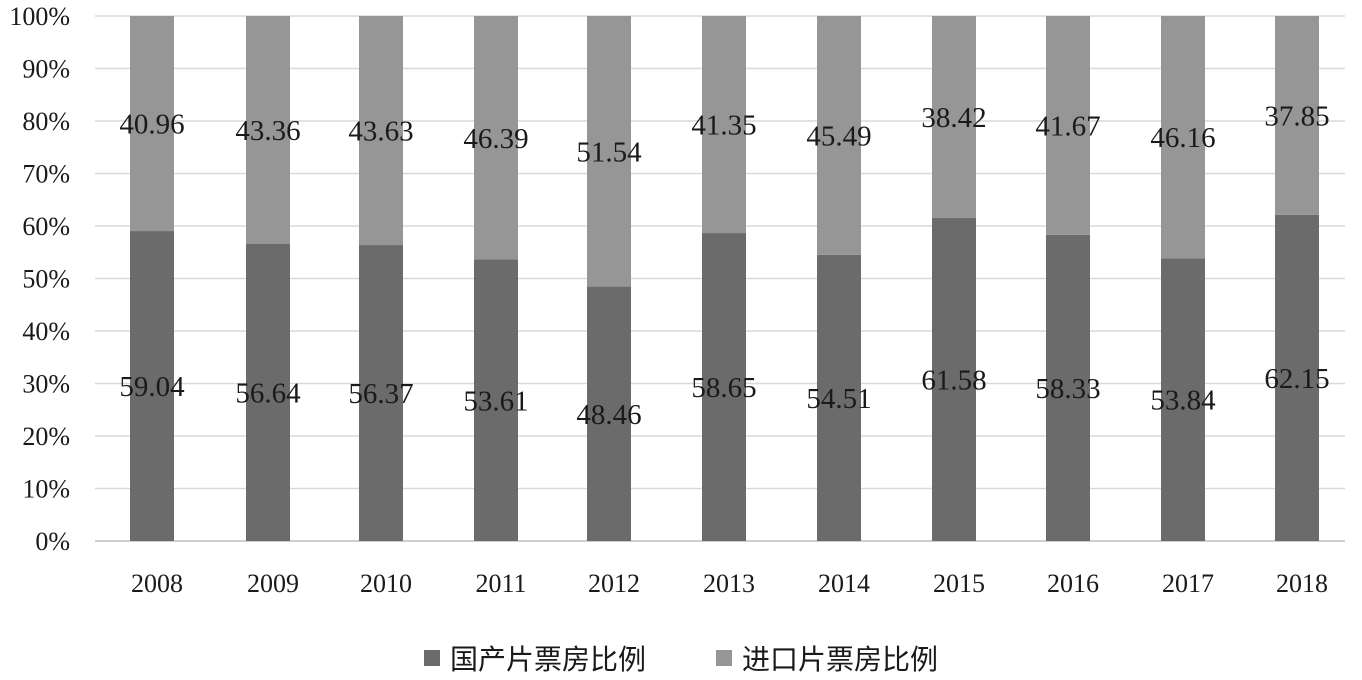 This screenshot has height=680, width=1362. I want to click on y-tick-label: 10%, so click(46, 489).